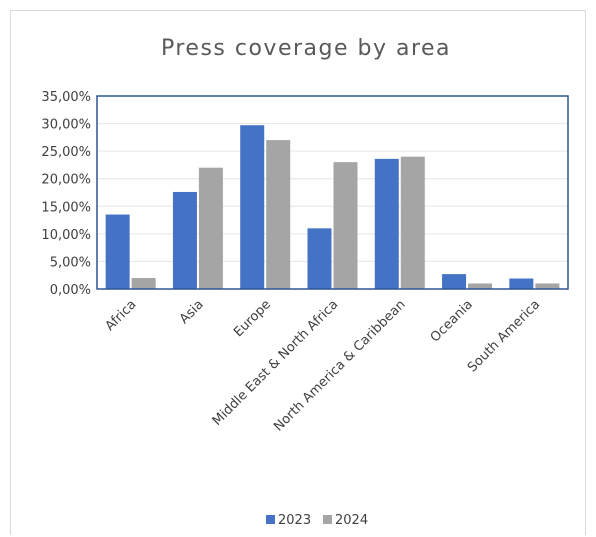 This screenshot has width=596, height=537. Describe the element at coordinates (317, 520) in the screenshot. I see `legend: 2023 2024` at that location.